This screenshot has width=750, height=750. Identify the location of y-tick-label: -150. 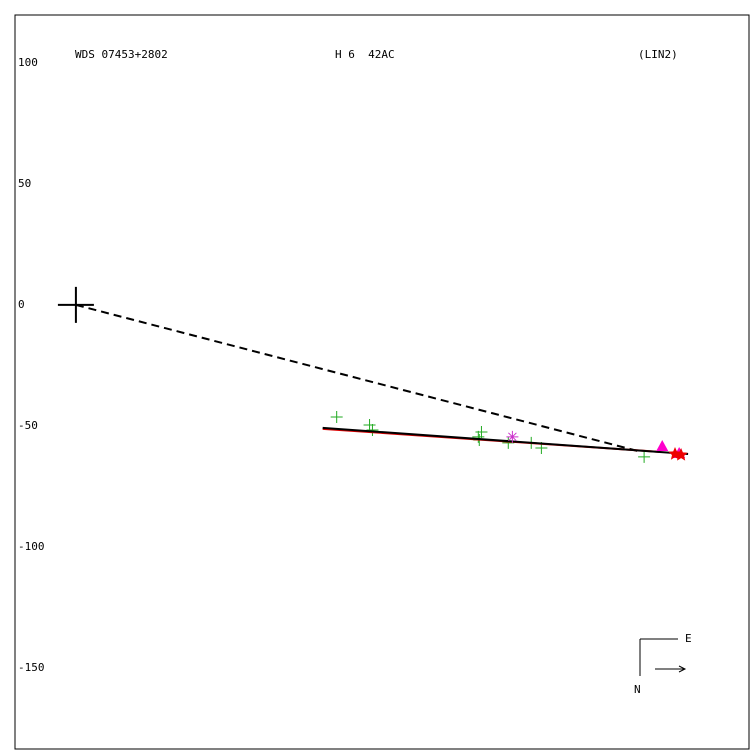
(31, 667).